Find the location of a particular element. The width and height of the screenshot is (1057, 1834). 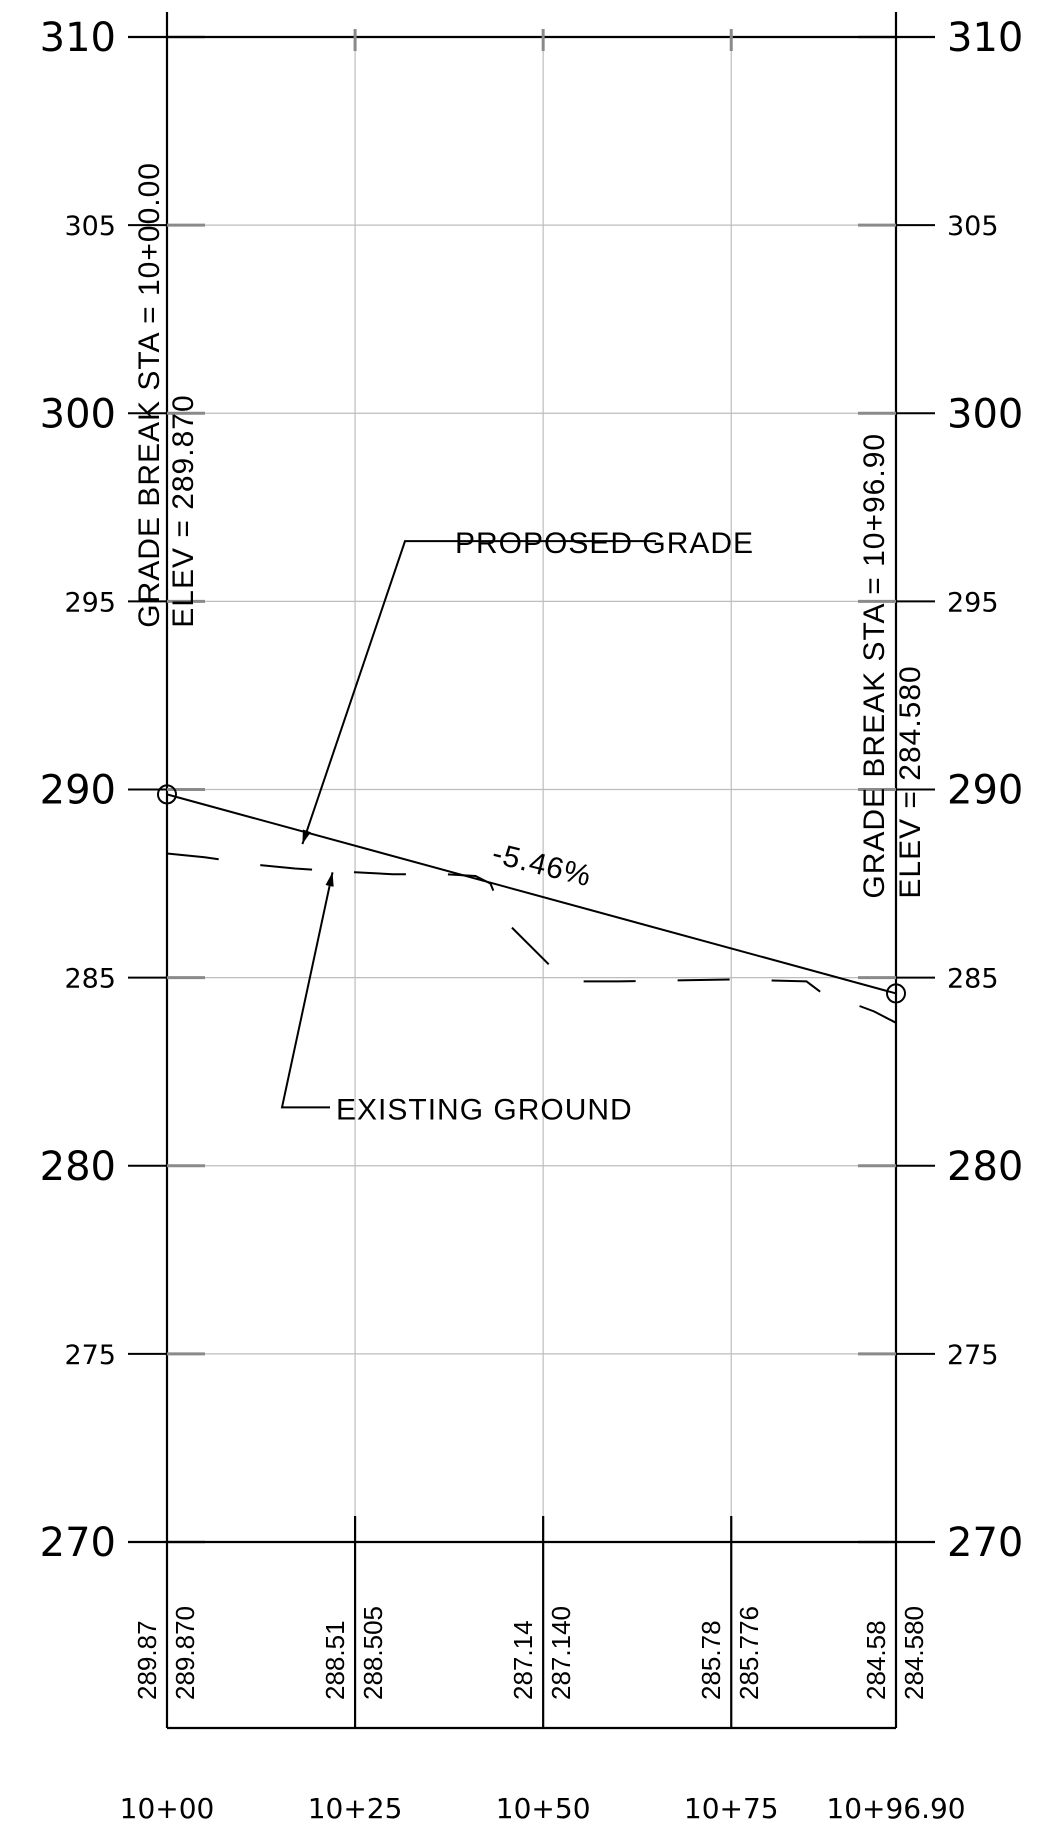

table-existing-elevation: 289.87 is located at coordinates (147, 1660).